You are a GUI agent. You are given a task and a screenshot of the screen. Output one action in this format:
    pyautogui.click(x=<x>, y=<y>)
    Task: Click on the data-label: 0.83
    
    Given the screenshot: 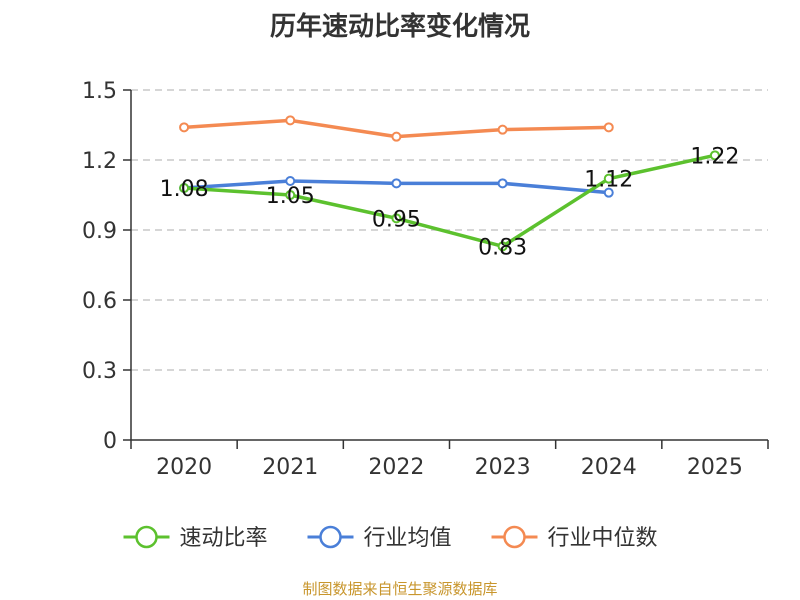 What is the action you would take?
    pyautogui.click(x=502, y=247)
    